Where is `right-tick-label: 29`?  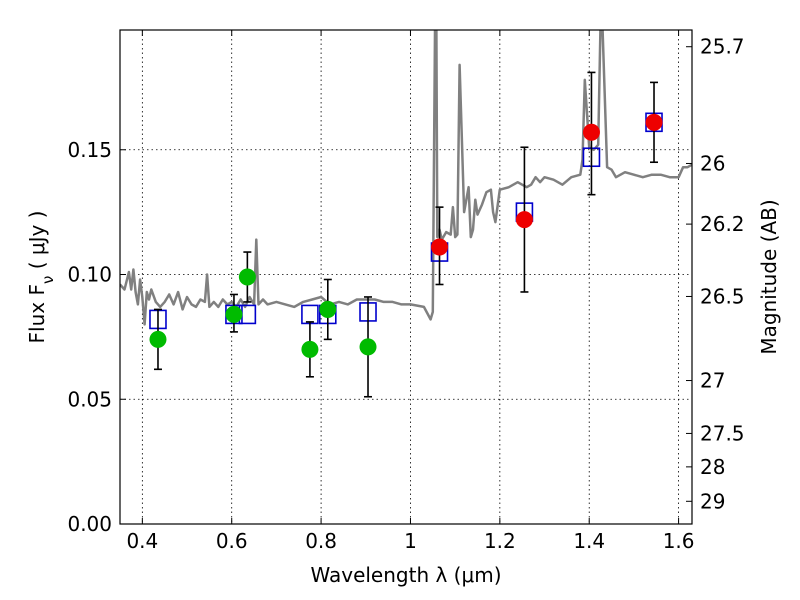 right-tick-label: 29 is located at coordinates (712, 501).